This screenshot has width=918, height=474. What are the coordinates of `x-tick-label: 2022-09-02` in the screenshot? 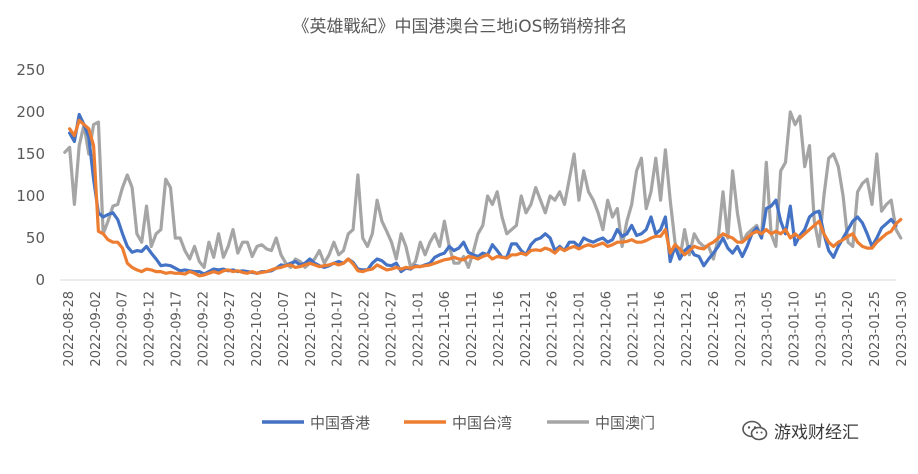 It's located at (96, 329).